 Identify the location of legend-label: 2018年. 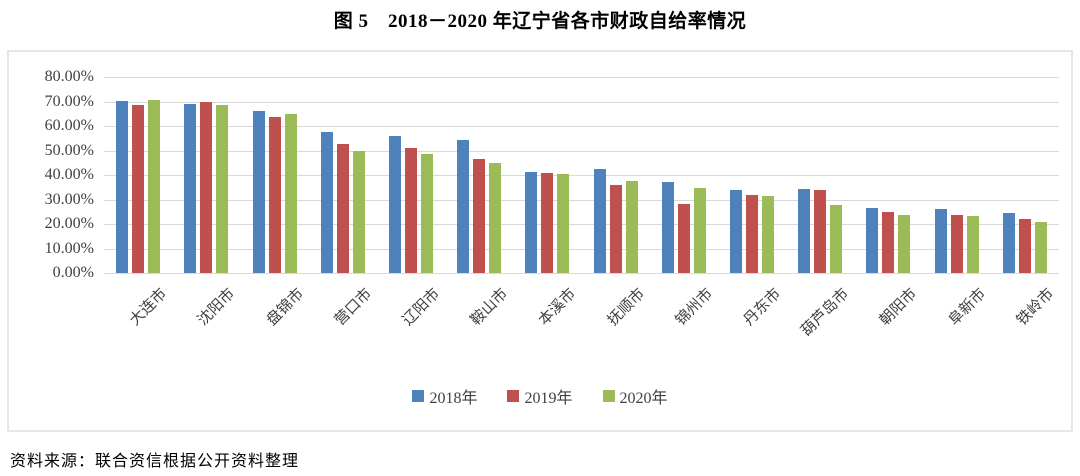
(453, 398).